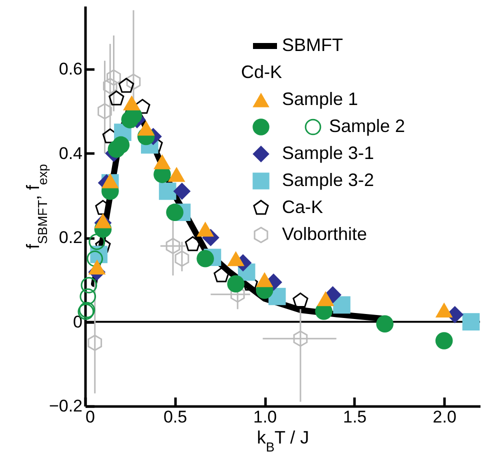 This screenshot has height=471, width=490. Describe the element at coordinates (175, 417) in the screenshot. I see `x-tick-label: 0.5` at that location.